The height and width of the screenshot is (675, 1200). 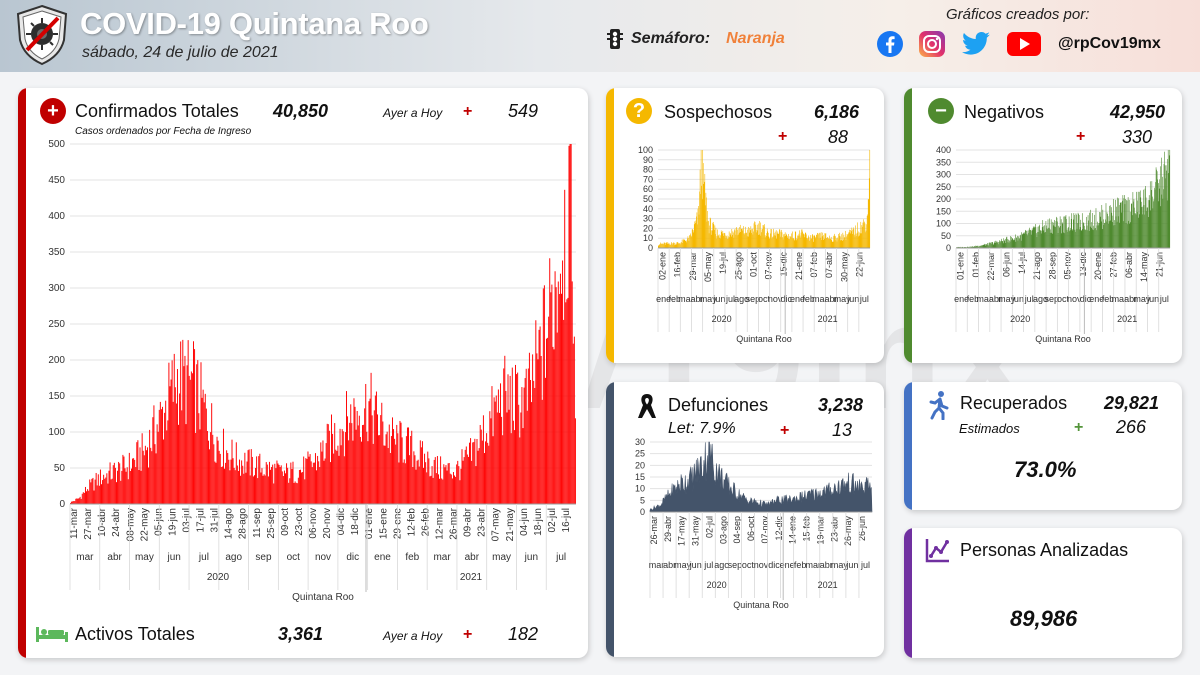 I want to click on minus-circle-icon: −, so click(x=941, y=111).